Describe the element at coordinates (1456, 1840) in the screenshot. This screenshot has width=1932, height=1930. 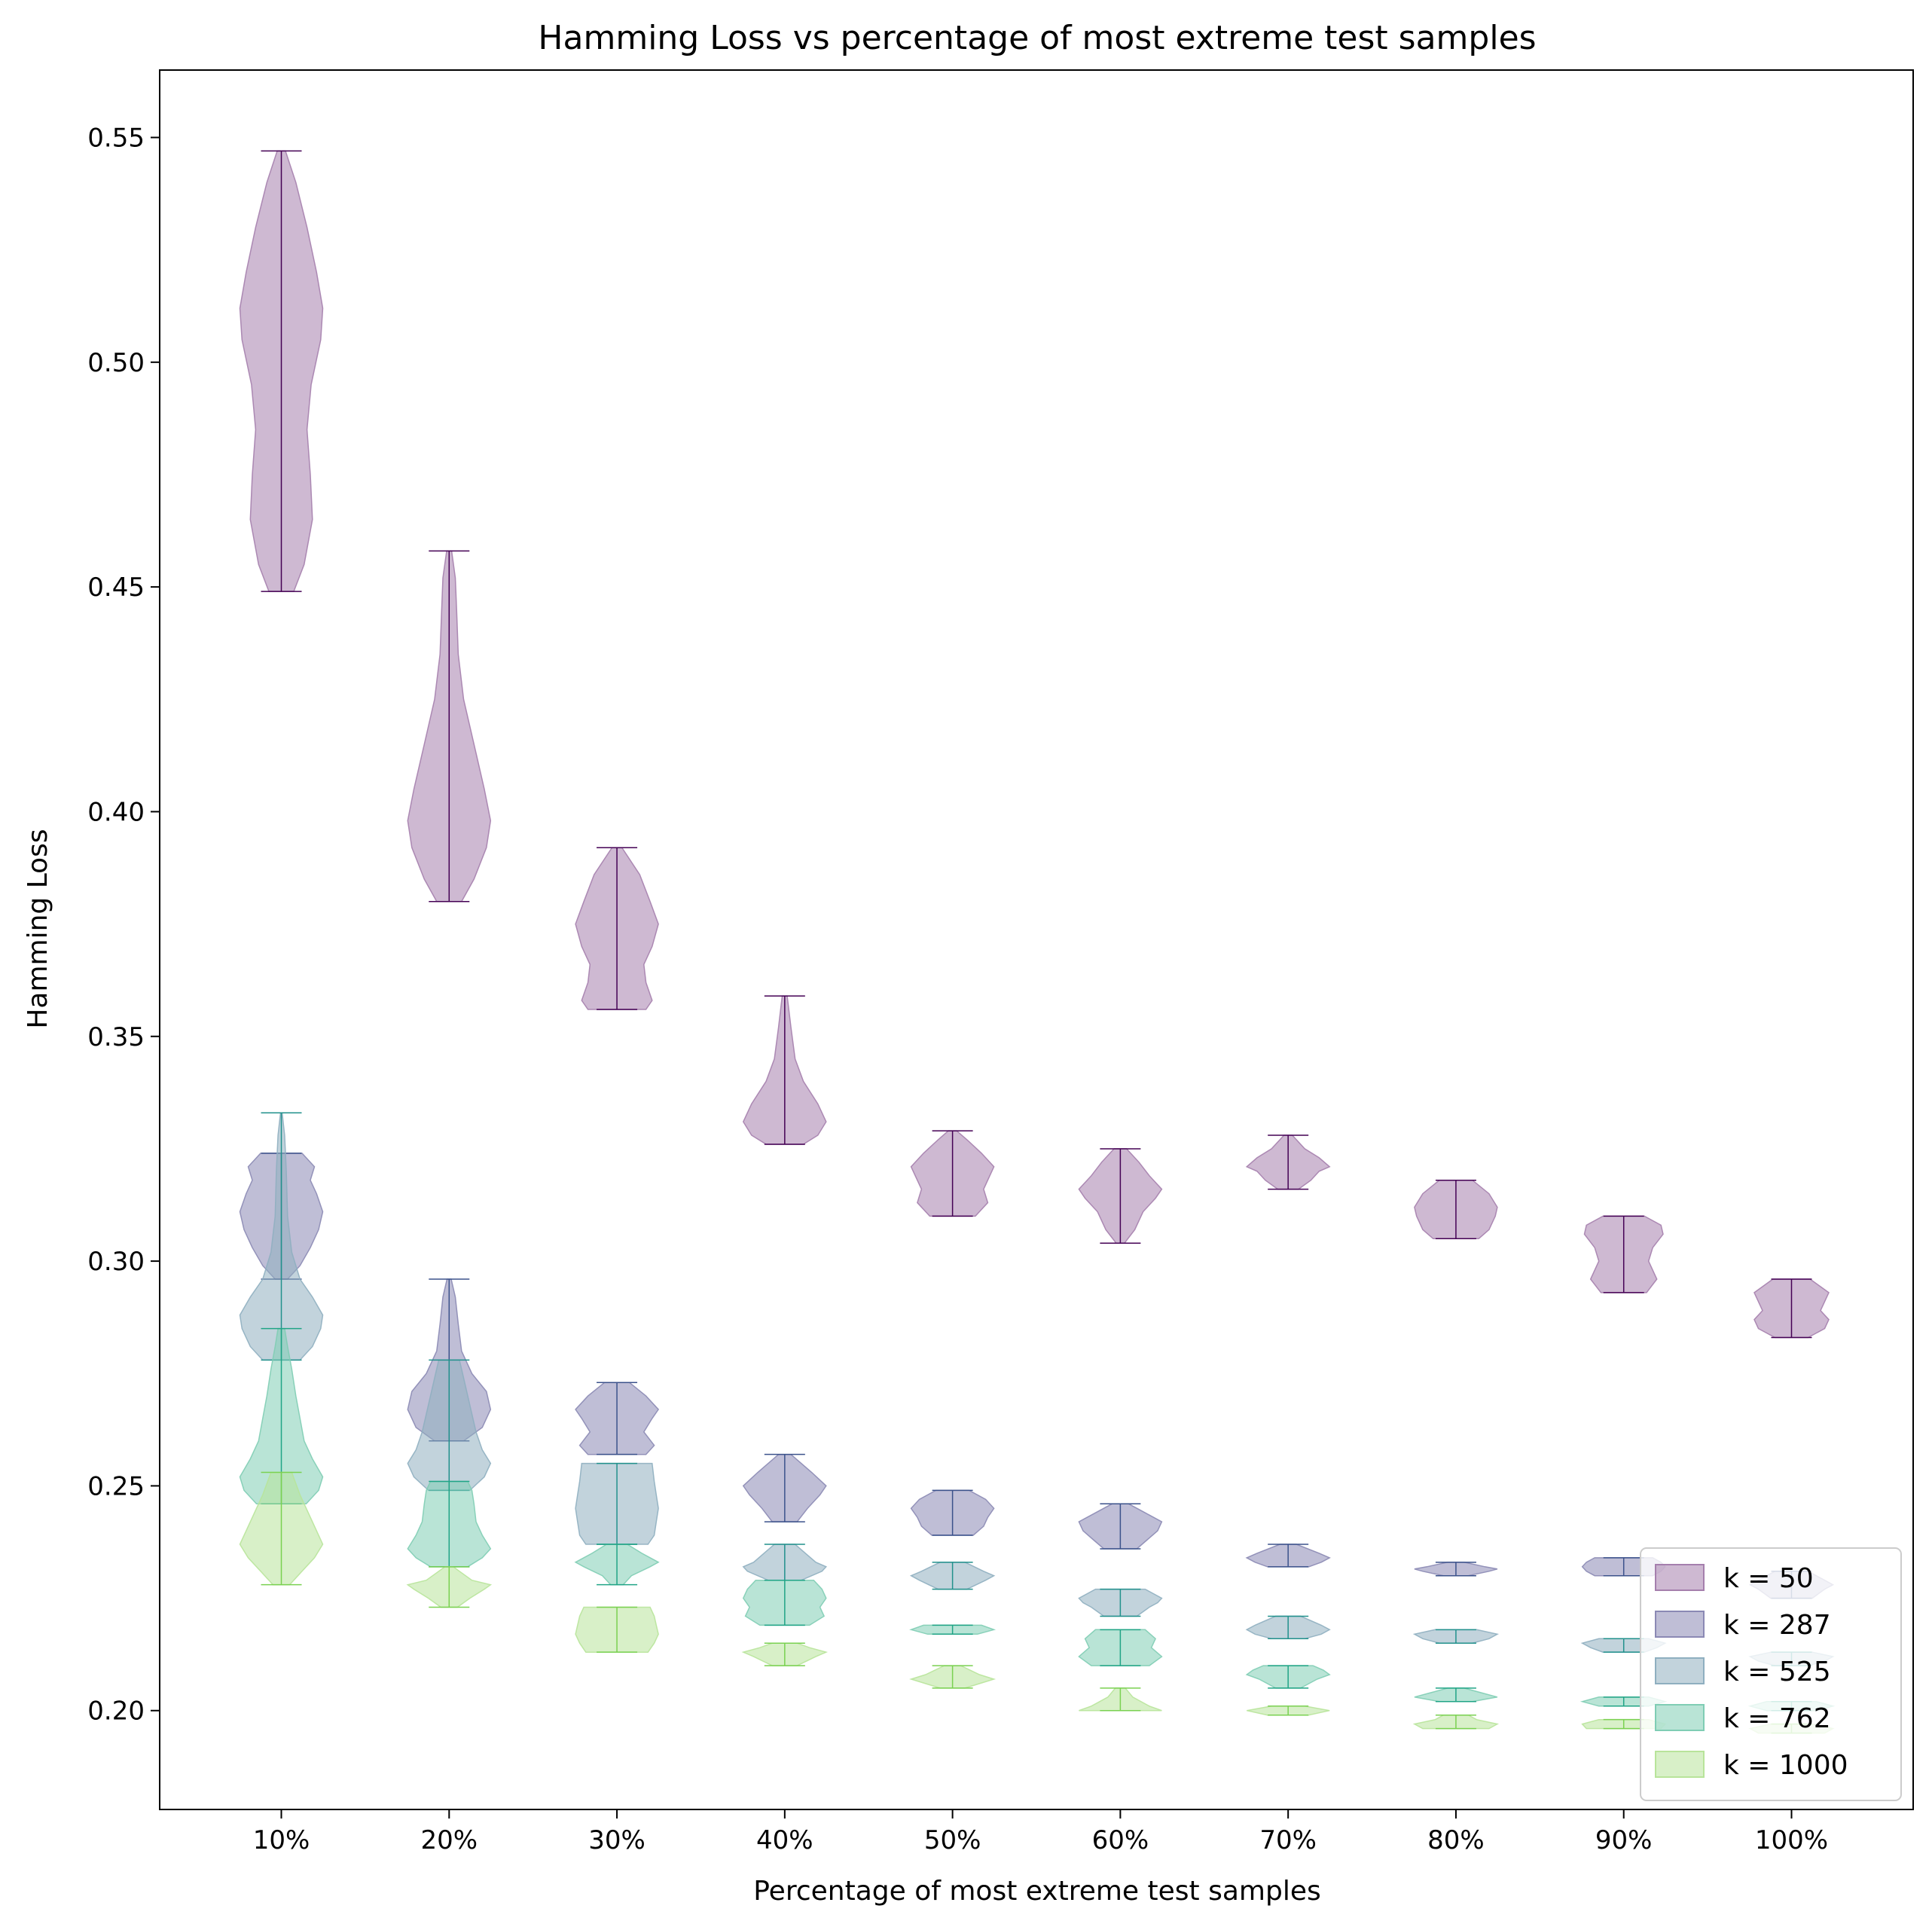
I see `x-tick-label: 80%` at that location.